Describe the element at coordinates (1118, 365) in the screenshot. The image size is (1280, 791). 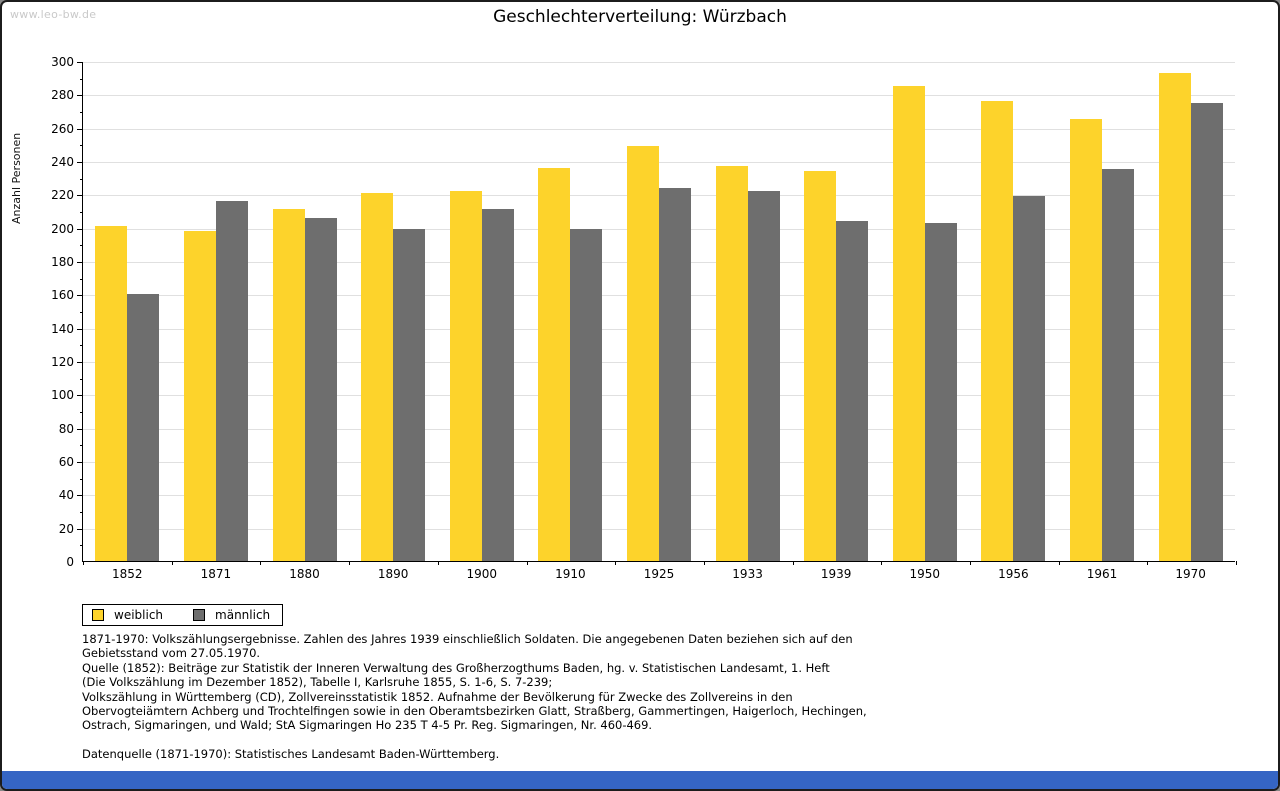
I see `bar-male-1961` at that location.